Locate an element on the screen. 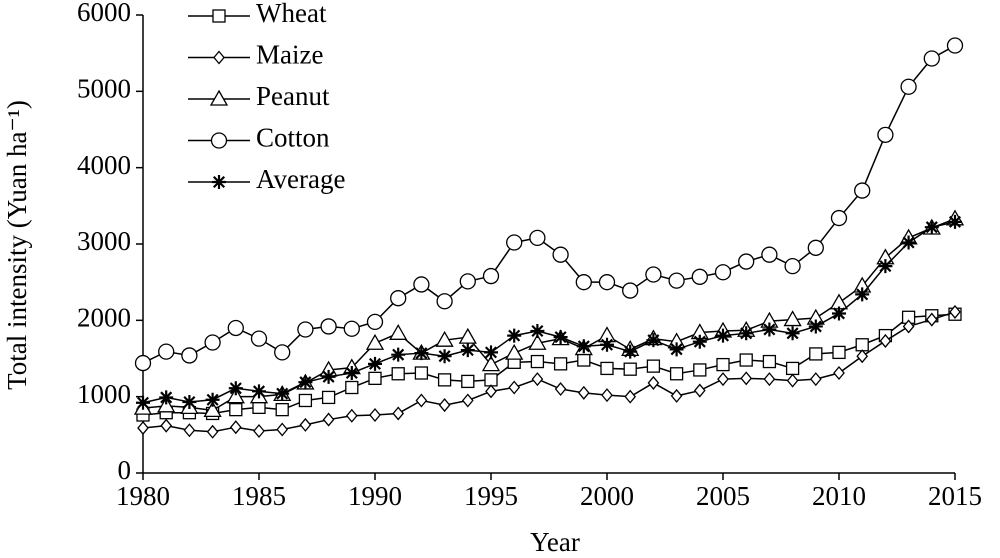  x-tick-label: 2015 is located at coordinates (955, 496).